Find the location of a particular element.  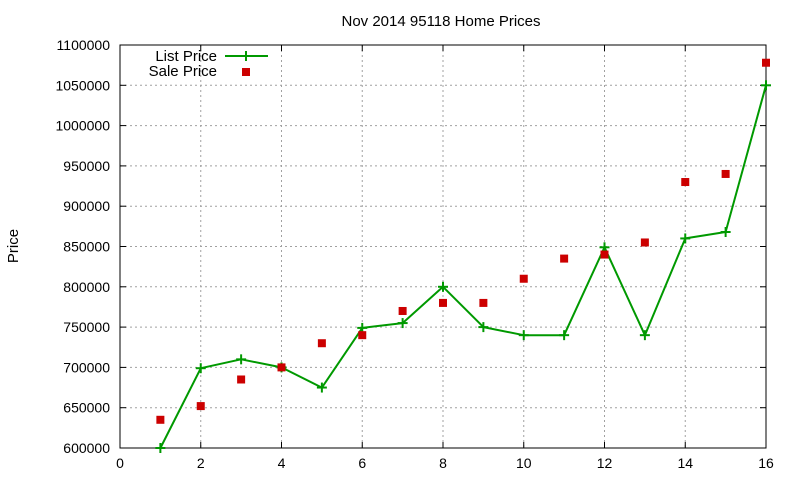

x-tick-label: 6 is located at coordinates (362, 463).